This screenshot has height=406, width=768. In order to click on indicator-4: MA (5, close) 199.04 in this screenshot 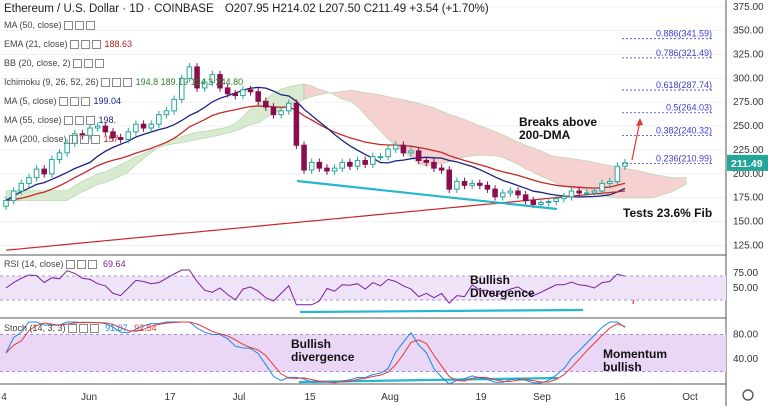, I will do `click(62, 101)`.